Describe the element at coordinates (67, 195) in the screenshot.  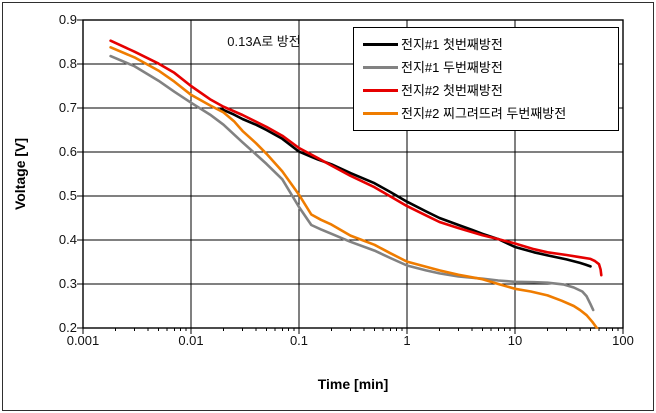
I see `y-tick-label: 0.5` at that location.